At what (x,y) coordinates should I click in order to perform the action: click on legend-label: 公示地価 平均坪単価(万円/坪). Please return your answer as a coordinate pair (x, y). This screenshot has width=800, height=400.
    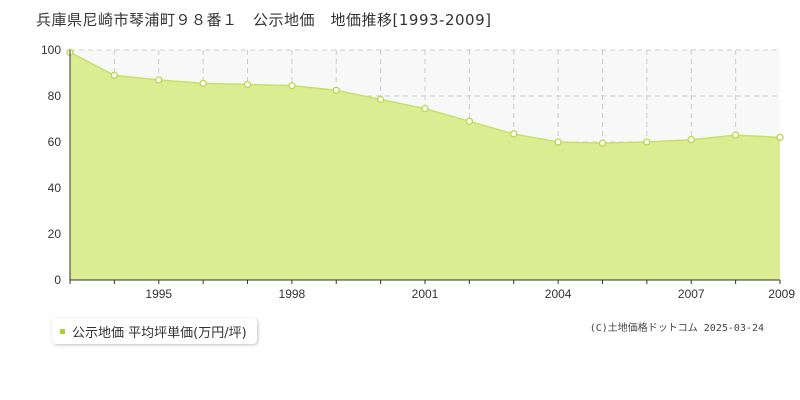
    Looking at the image, I should click on (159, 333).